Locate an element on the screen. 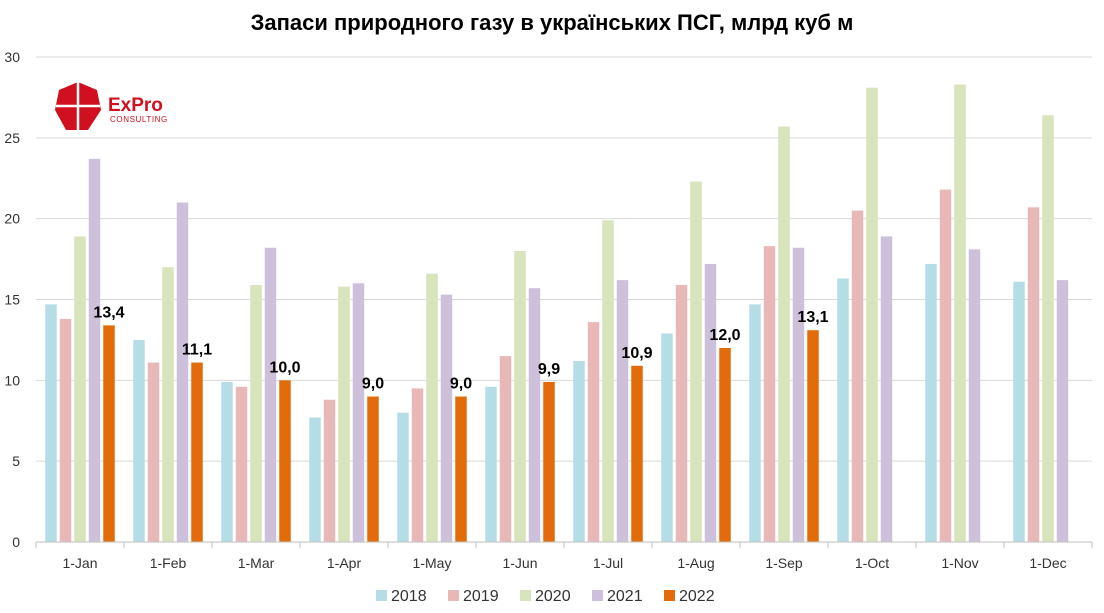 The width and height of the screenshot is (1104, 613). x-tick-label: 1-Mar is located at coordinates (256, 563).